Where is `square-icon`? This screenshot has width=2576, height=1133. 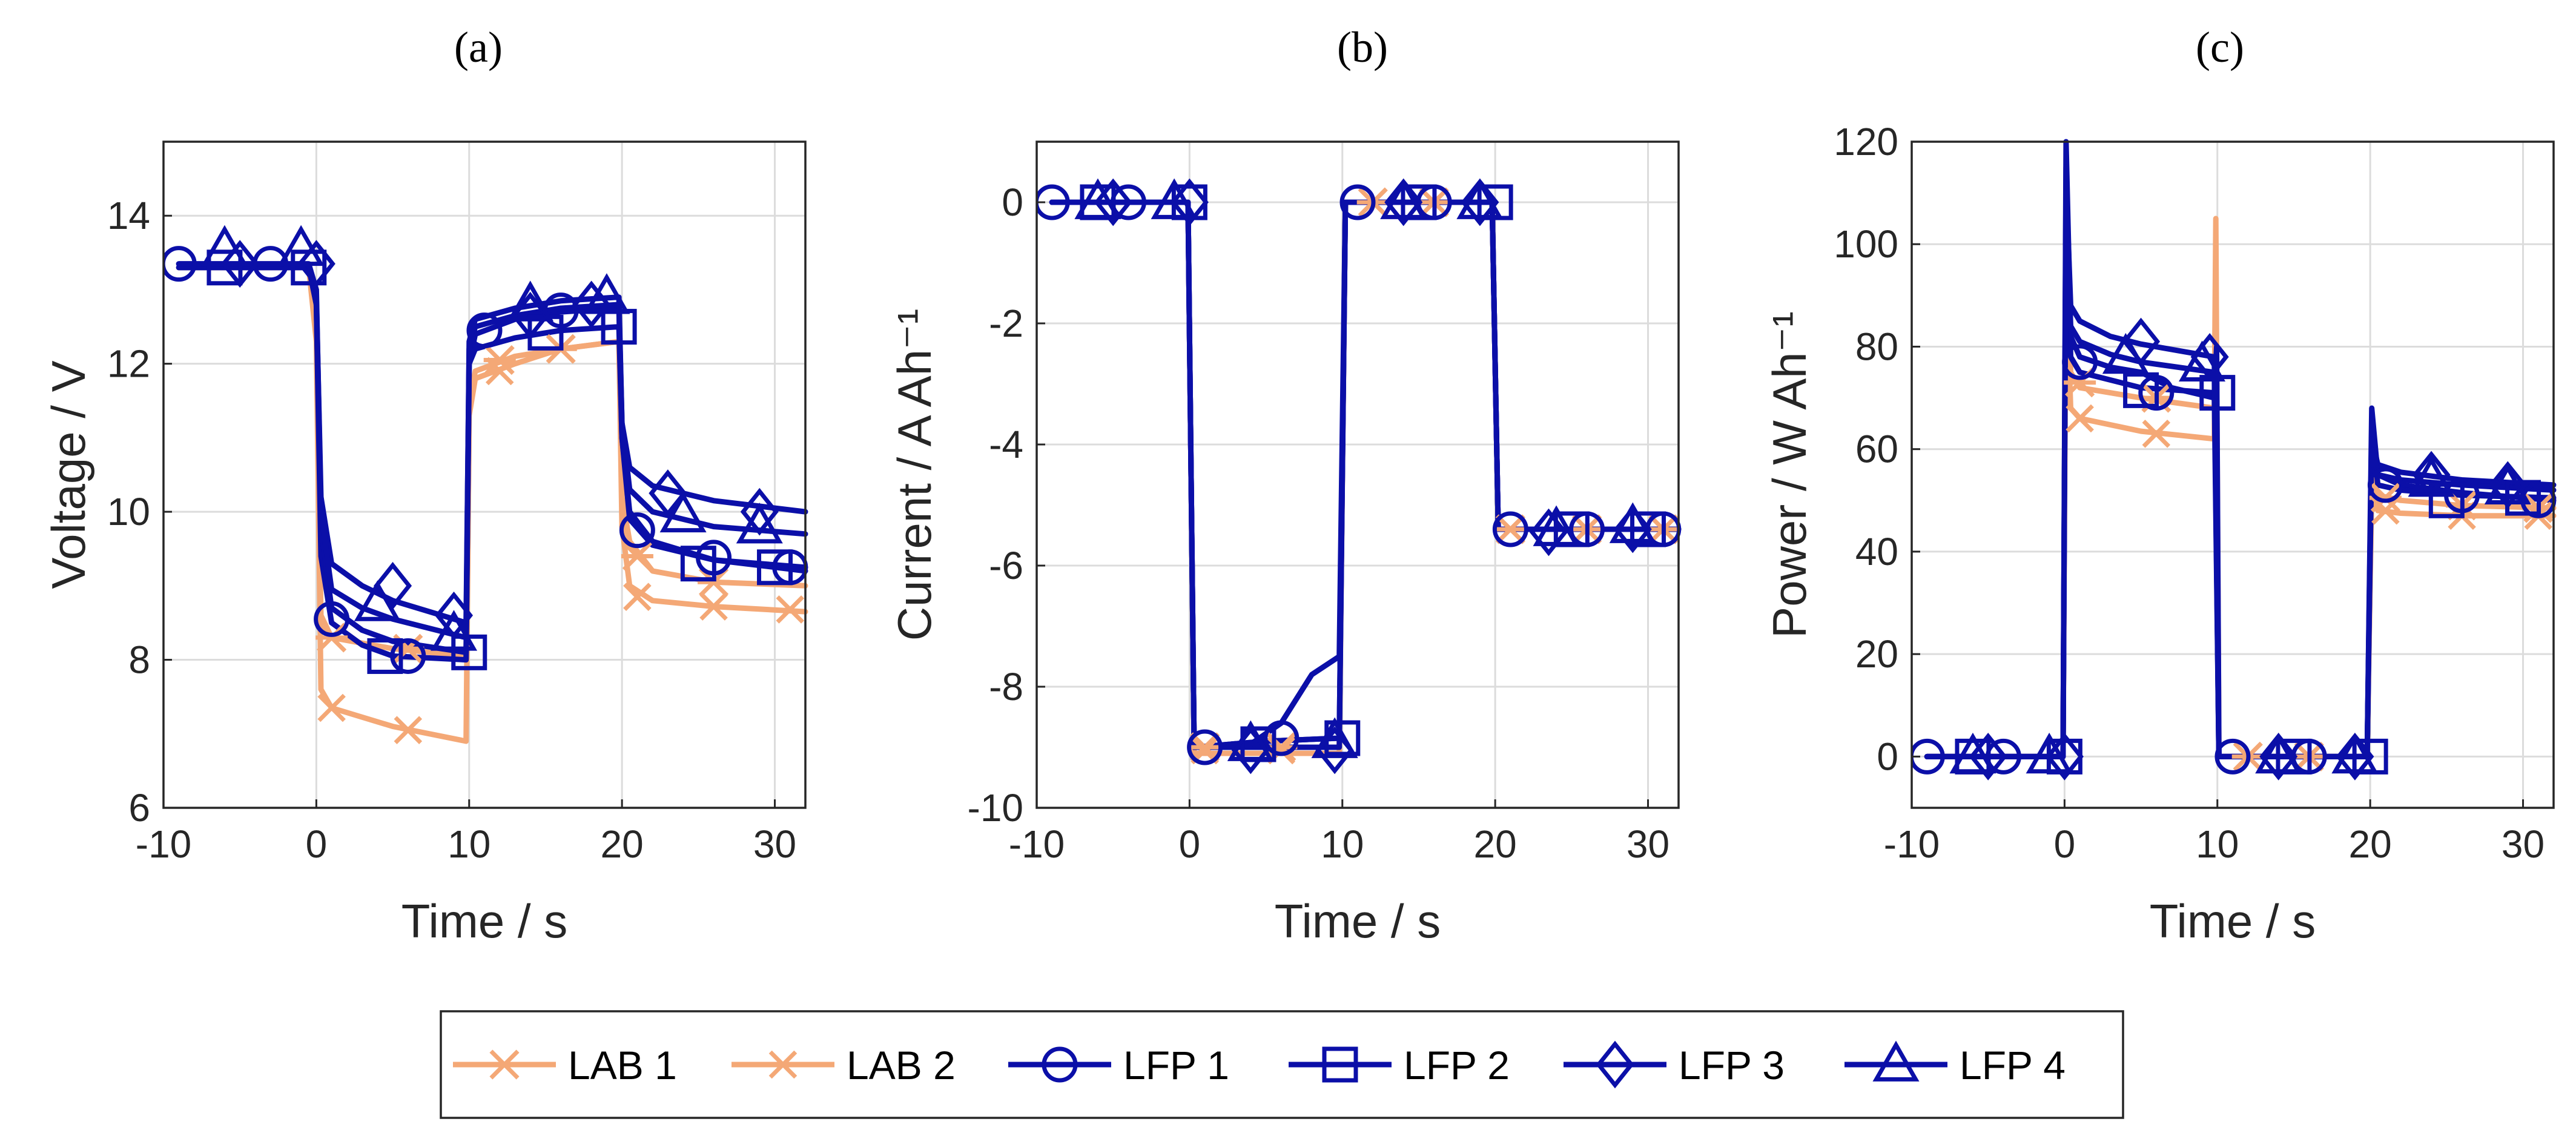
square-icon is located at coordinates (1340, 1064).